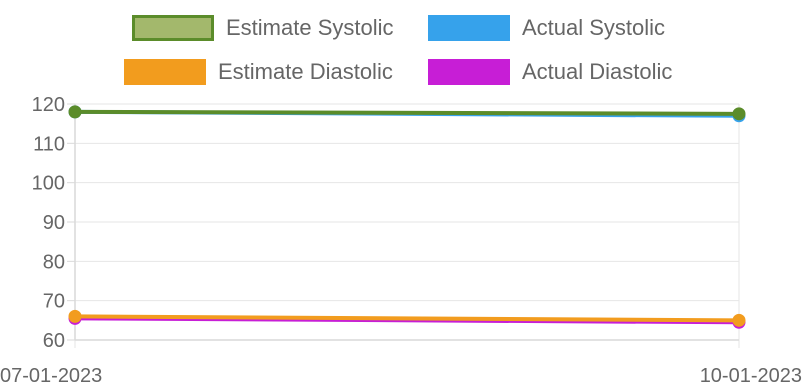  Describe the element at coordinates (48, 184) in the screenshot. I see `y-tick-label: 100` at that location.